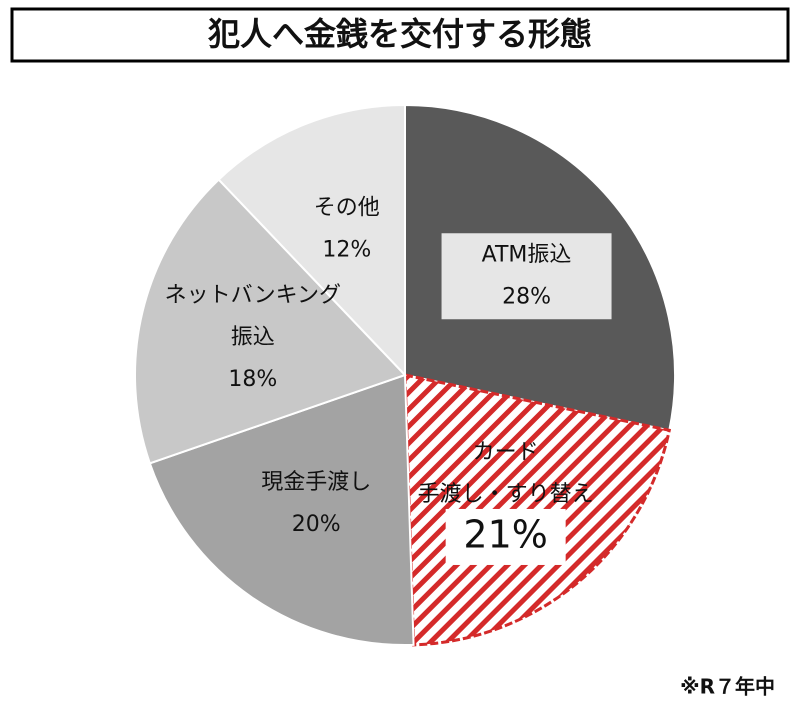 This screenshot has width=800, height=710. I want to click on value-label: 21%, so click(505, 534).